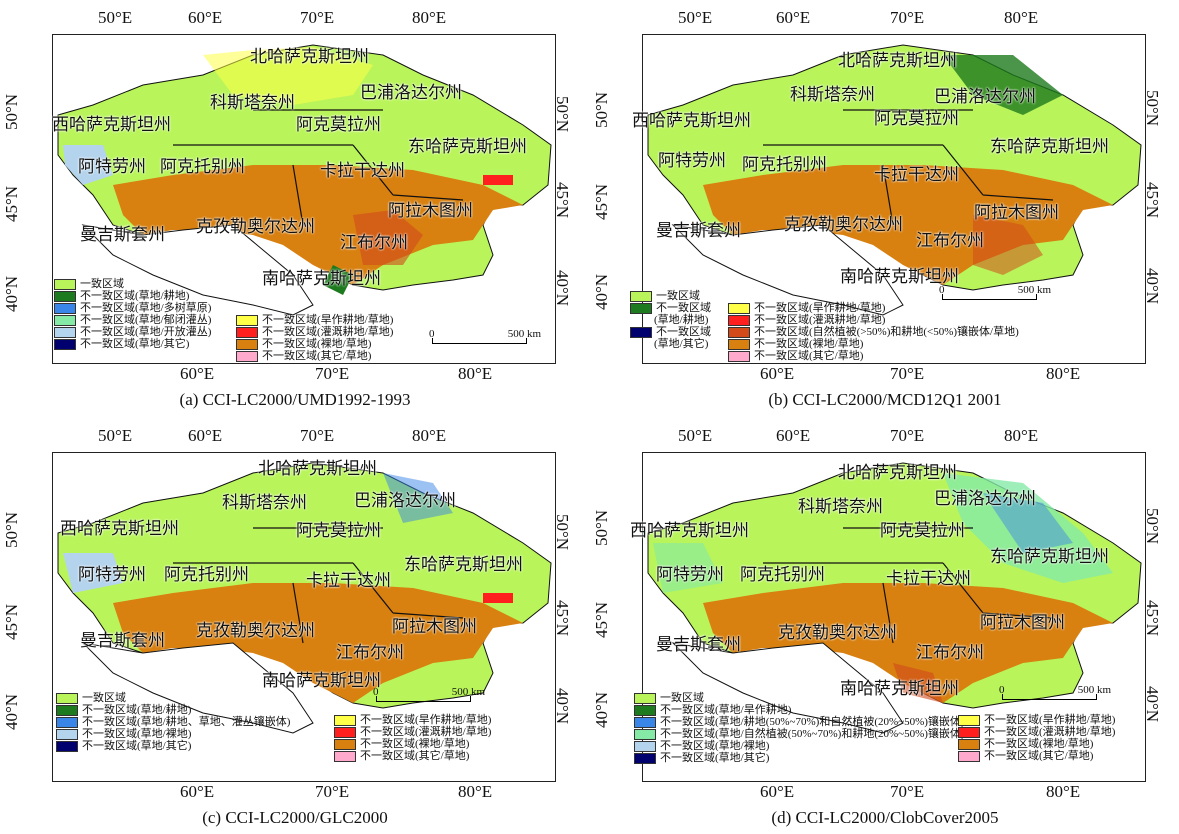 Image resolution: width=1179 pixels, height=834 pixels. Describe the element at coordinates (670, 332) in the screenshot. I see `legend-item: 不一致区域` at that location.